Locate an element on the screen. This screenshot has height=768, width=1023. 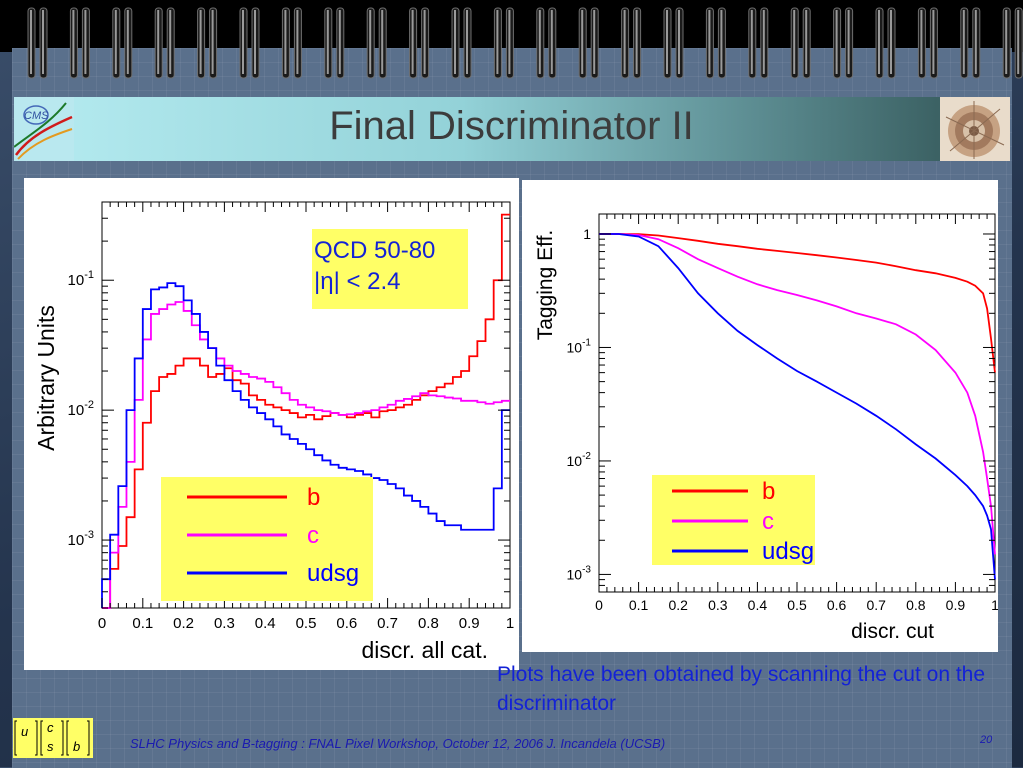
quark-b: b is located at coordinates (76, 746).